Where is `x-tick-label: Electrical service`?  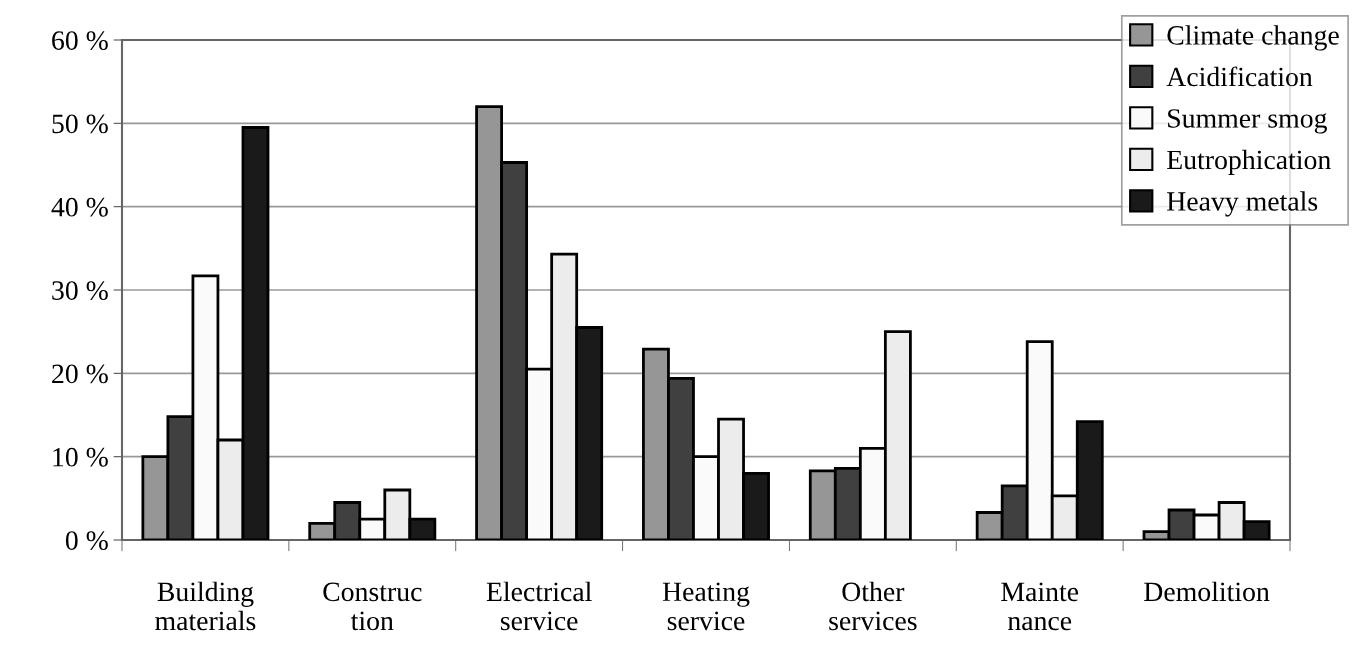 x-tick-label: Electrical service is located at coordinates (539, 606).